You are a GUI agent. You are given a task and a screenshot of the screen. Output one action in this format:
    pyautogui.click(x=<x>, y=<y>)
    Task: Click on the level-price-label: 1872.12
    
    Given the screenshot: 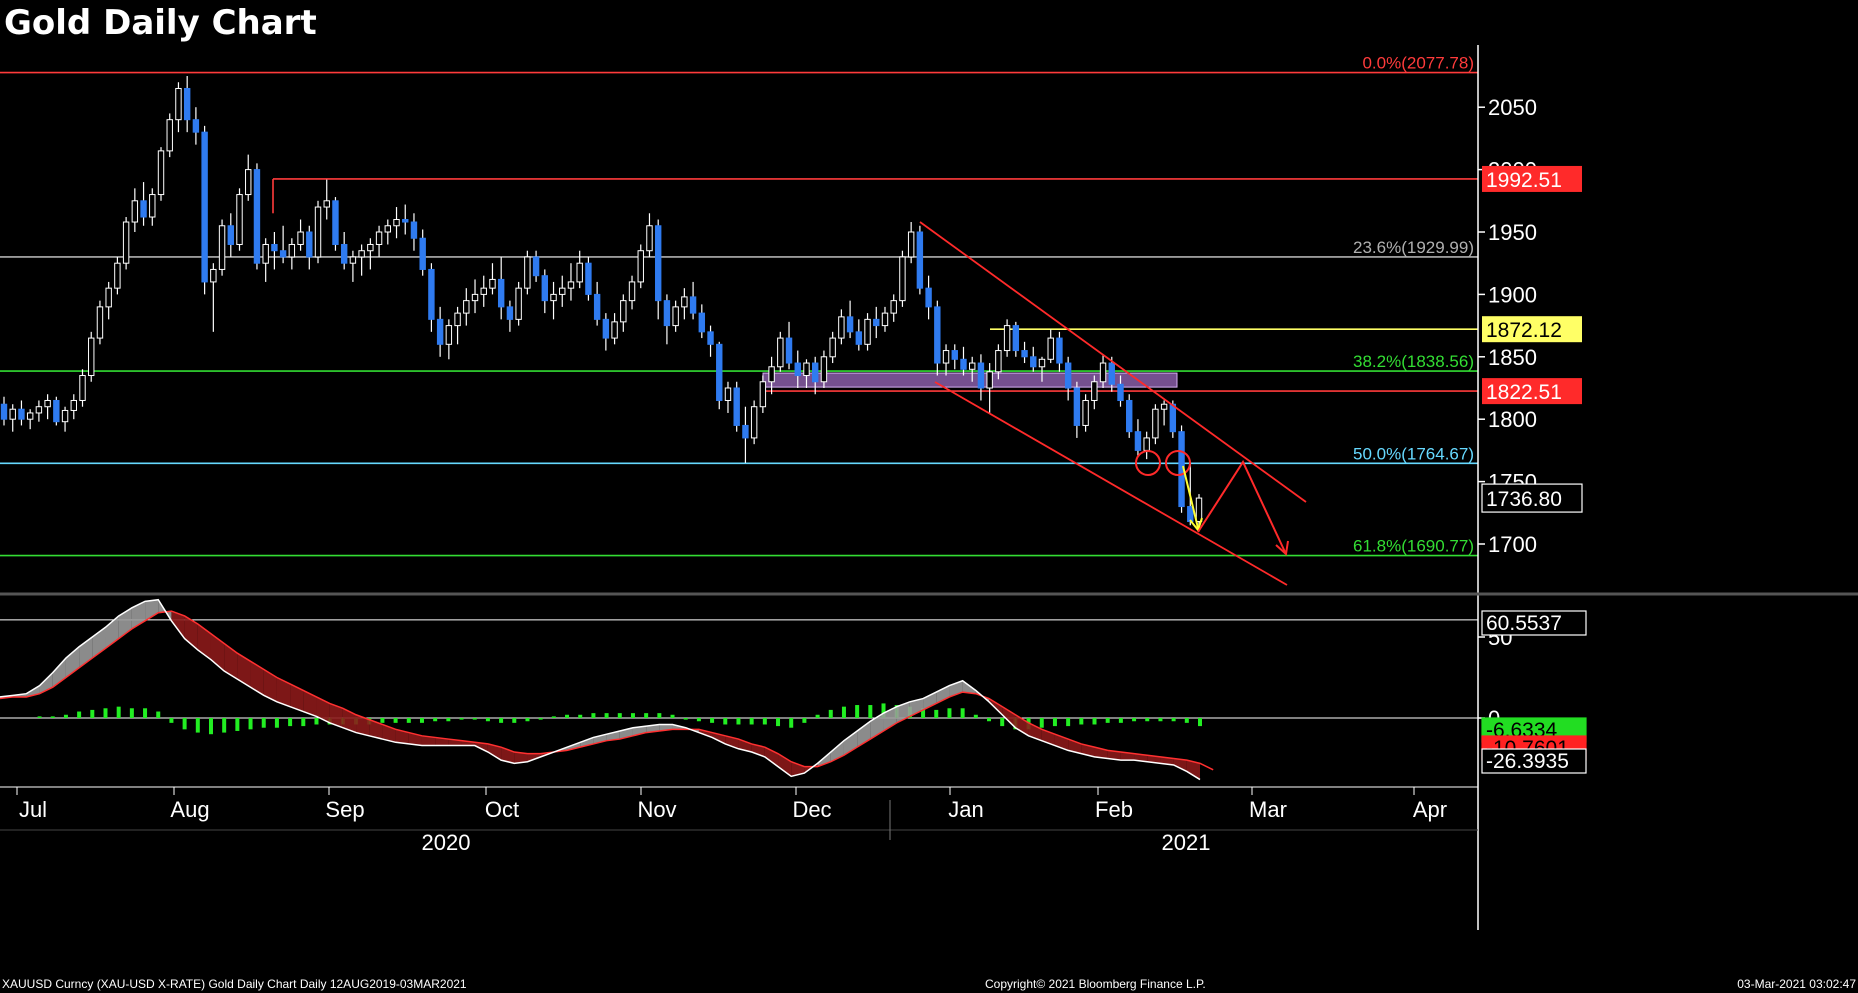 What is the action you would take?
    pyautogui.click(x=1524, y=330)
    